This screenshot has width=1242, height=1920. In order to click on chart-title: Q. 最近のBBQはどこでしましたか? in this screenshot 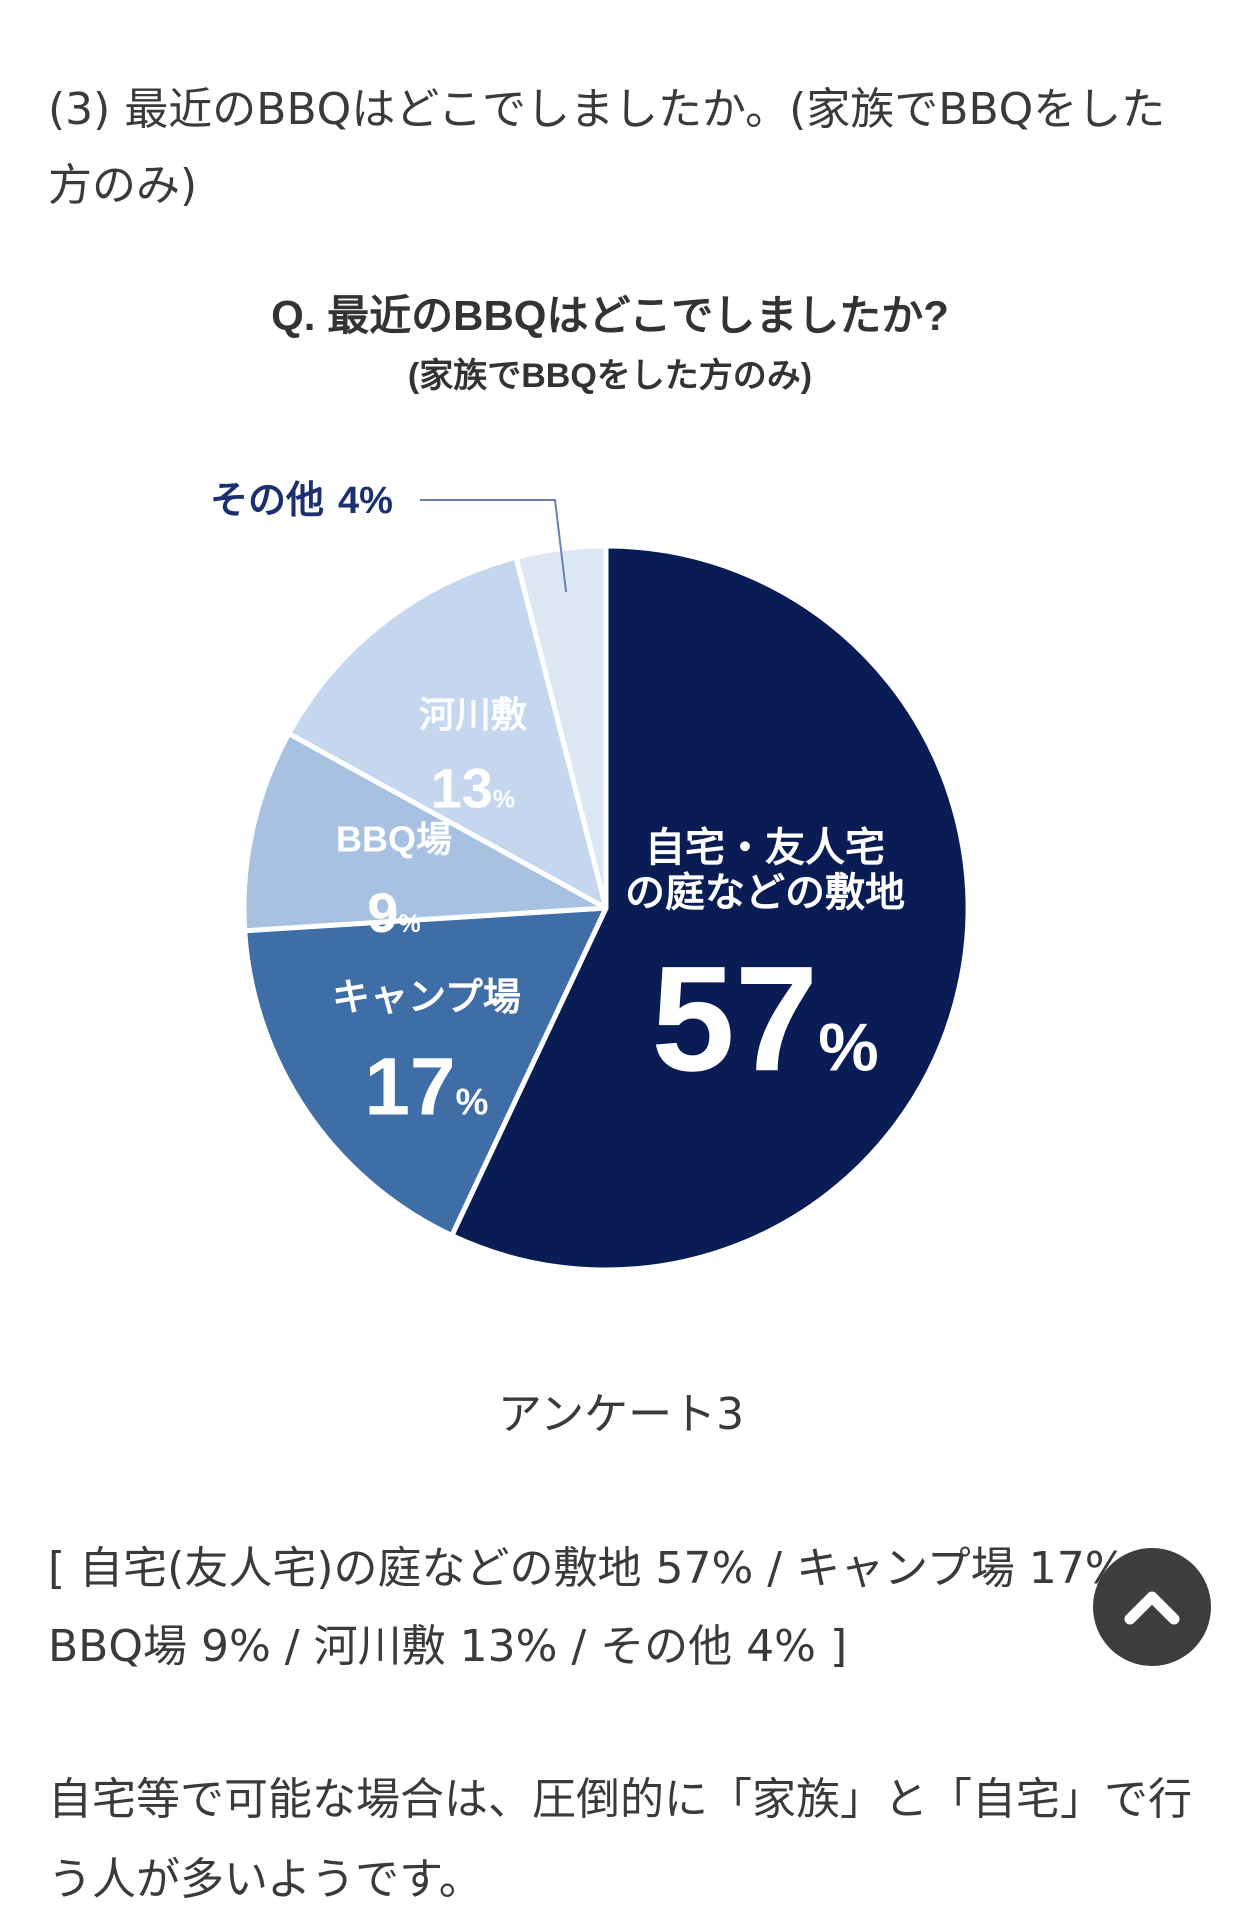, I will do `click(610, 315)`.